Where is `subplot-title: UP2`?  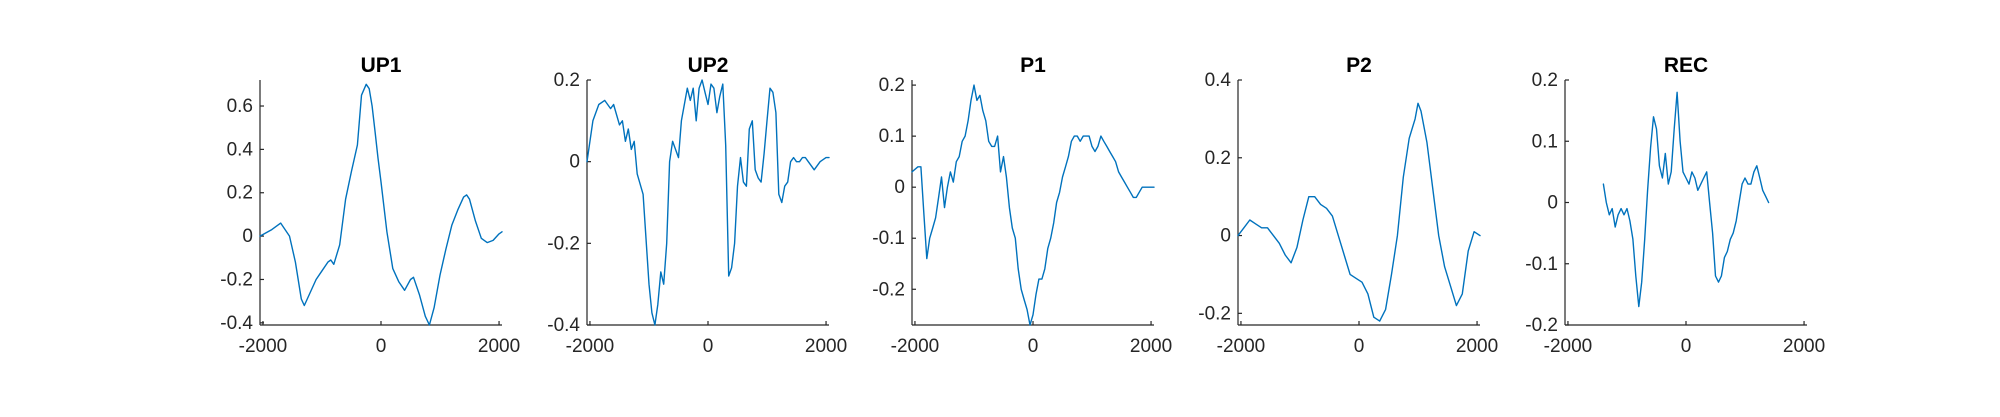 subplot-title: UP2 is located at coordinates (708, 65).